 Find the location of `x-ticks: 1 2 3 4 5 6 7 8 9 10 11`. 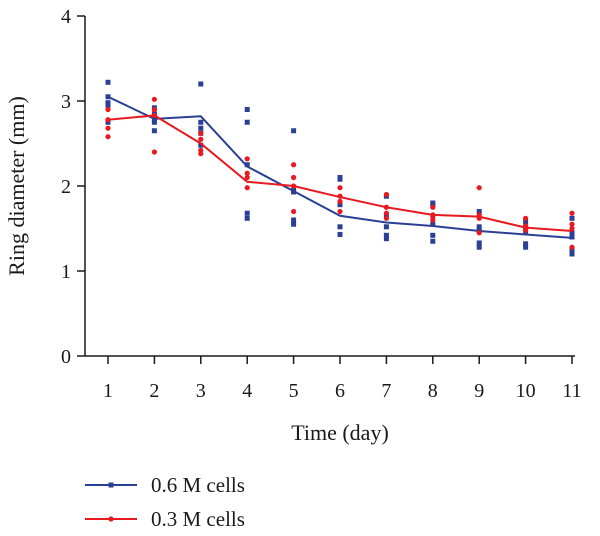

x-ticks: 1 2 3 4 5 6 7 8 9 10 11 is located at coordinates (342, 379).